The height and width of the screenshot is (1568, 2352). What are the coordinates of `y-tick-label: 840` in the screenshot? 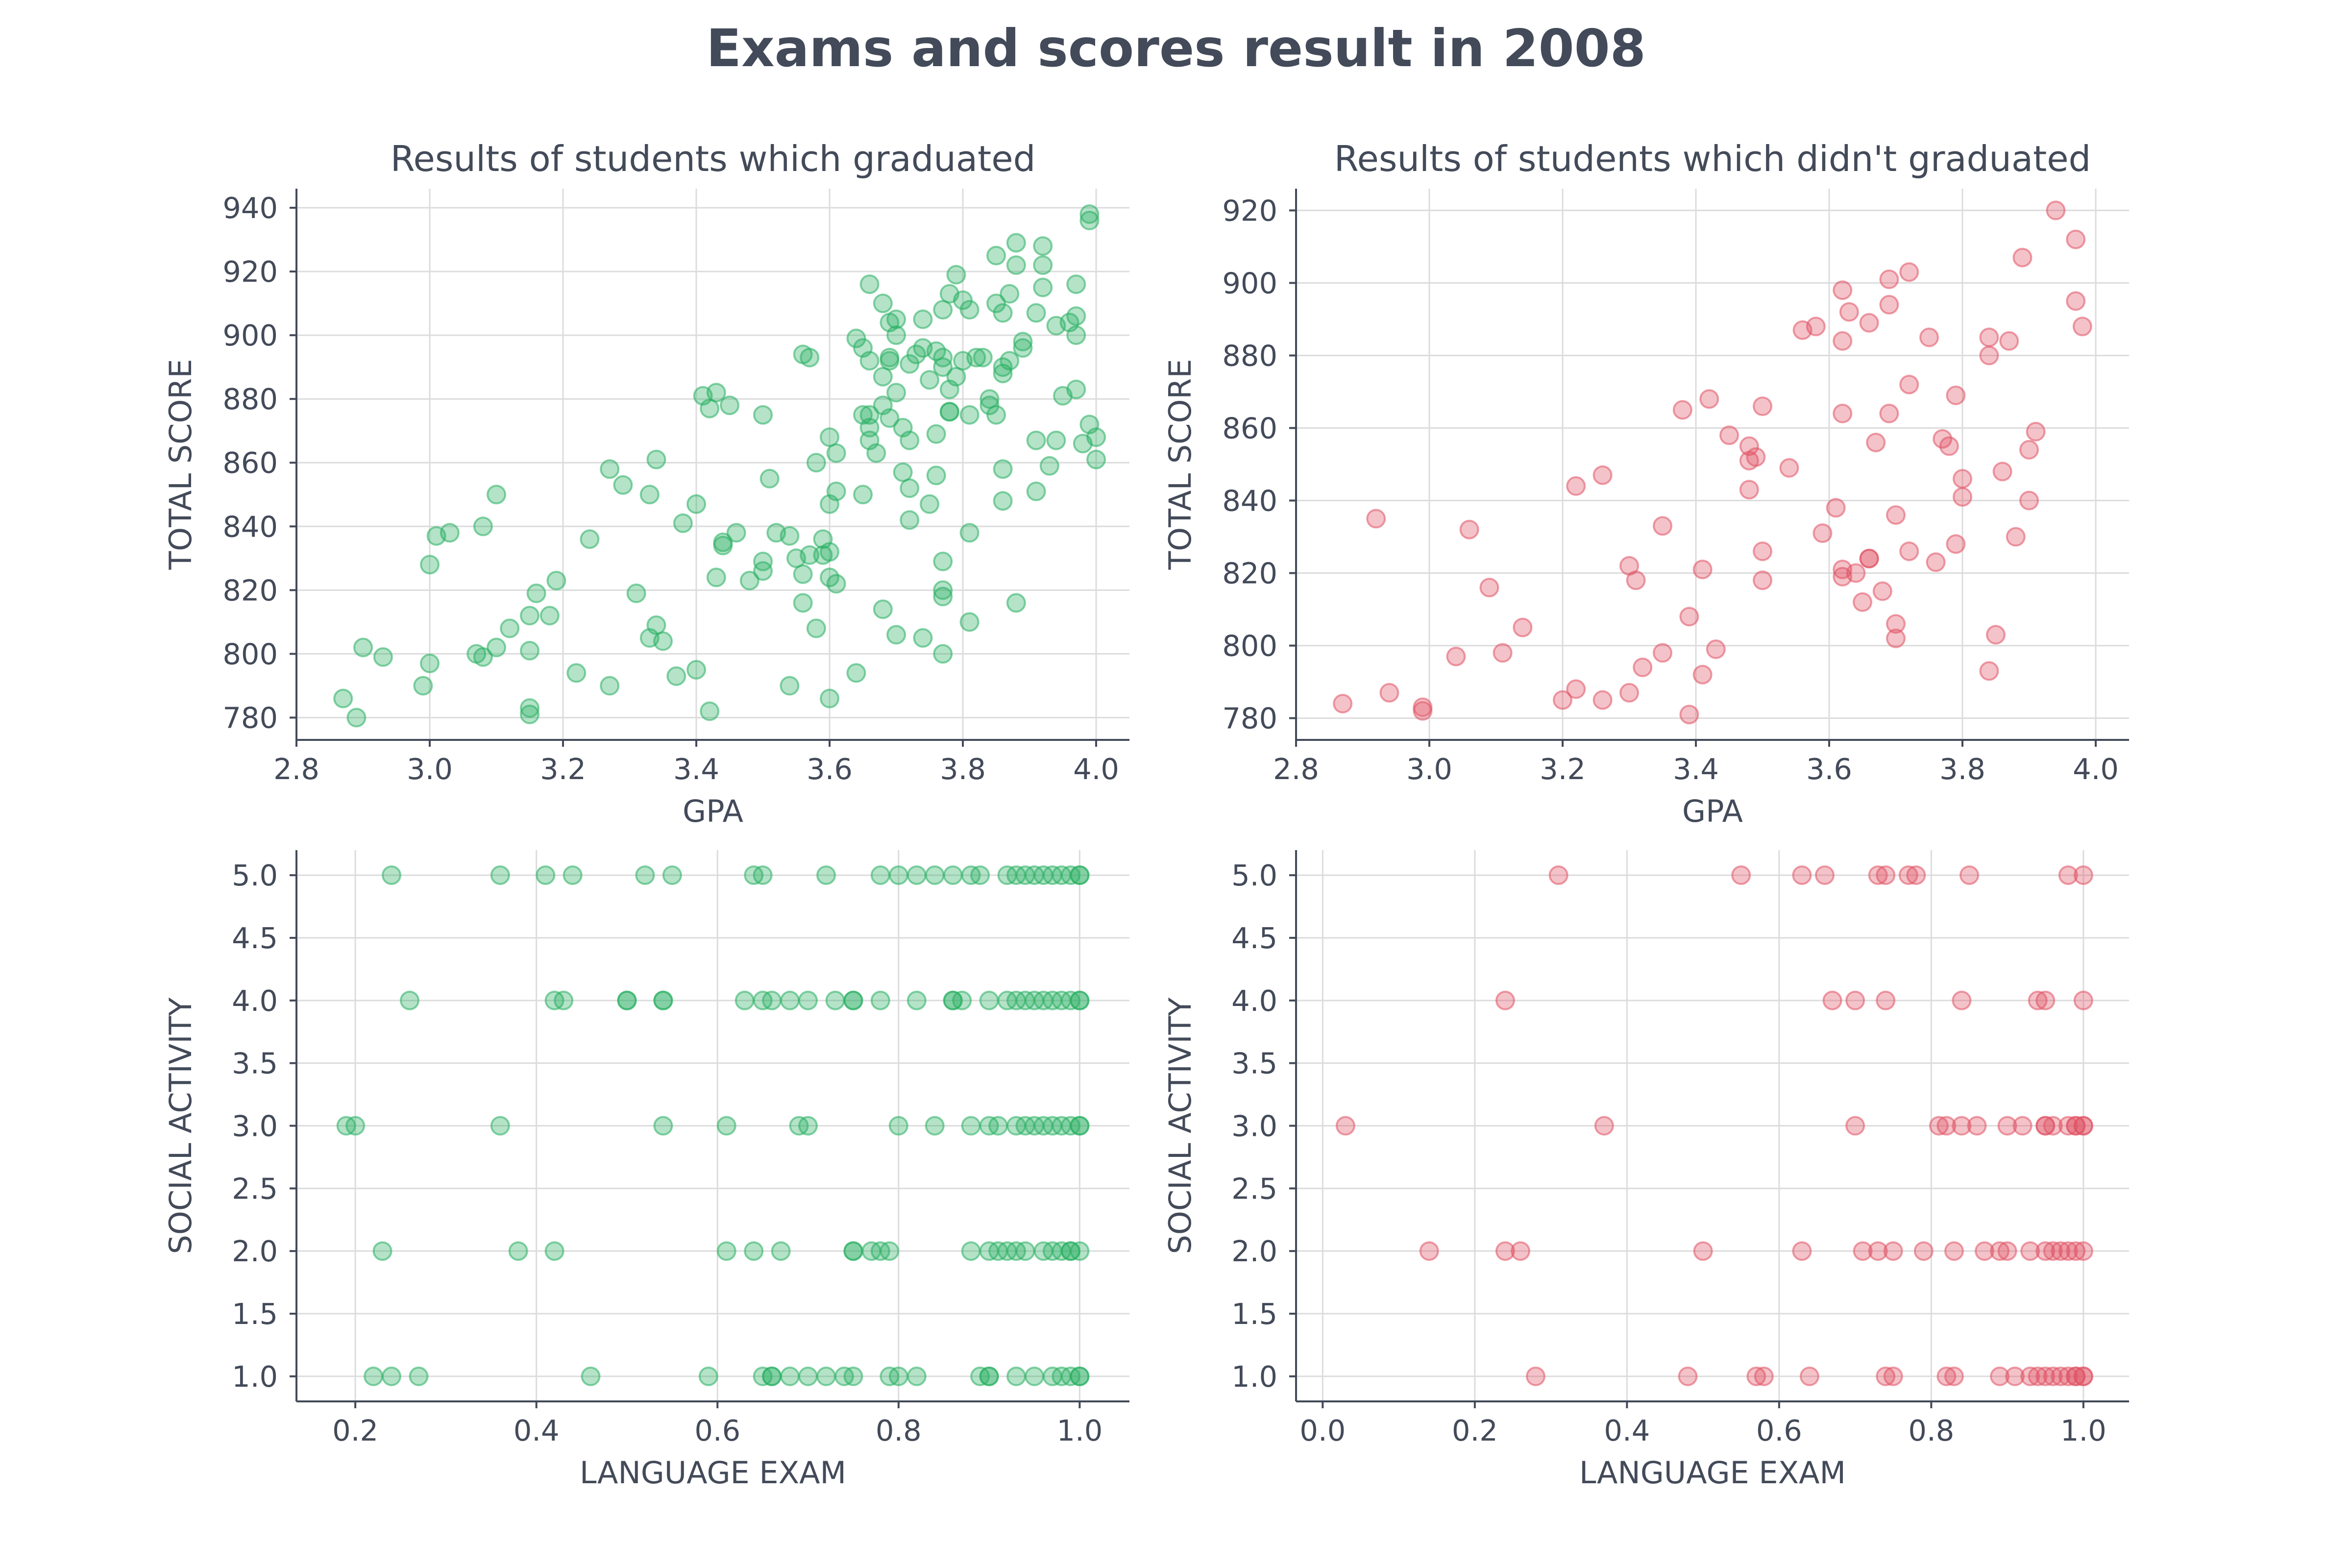 It's located at (1249, 501).